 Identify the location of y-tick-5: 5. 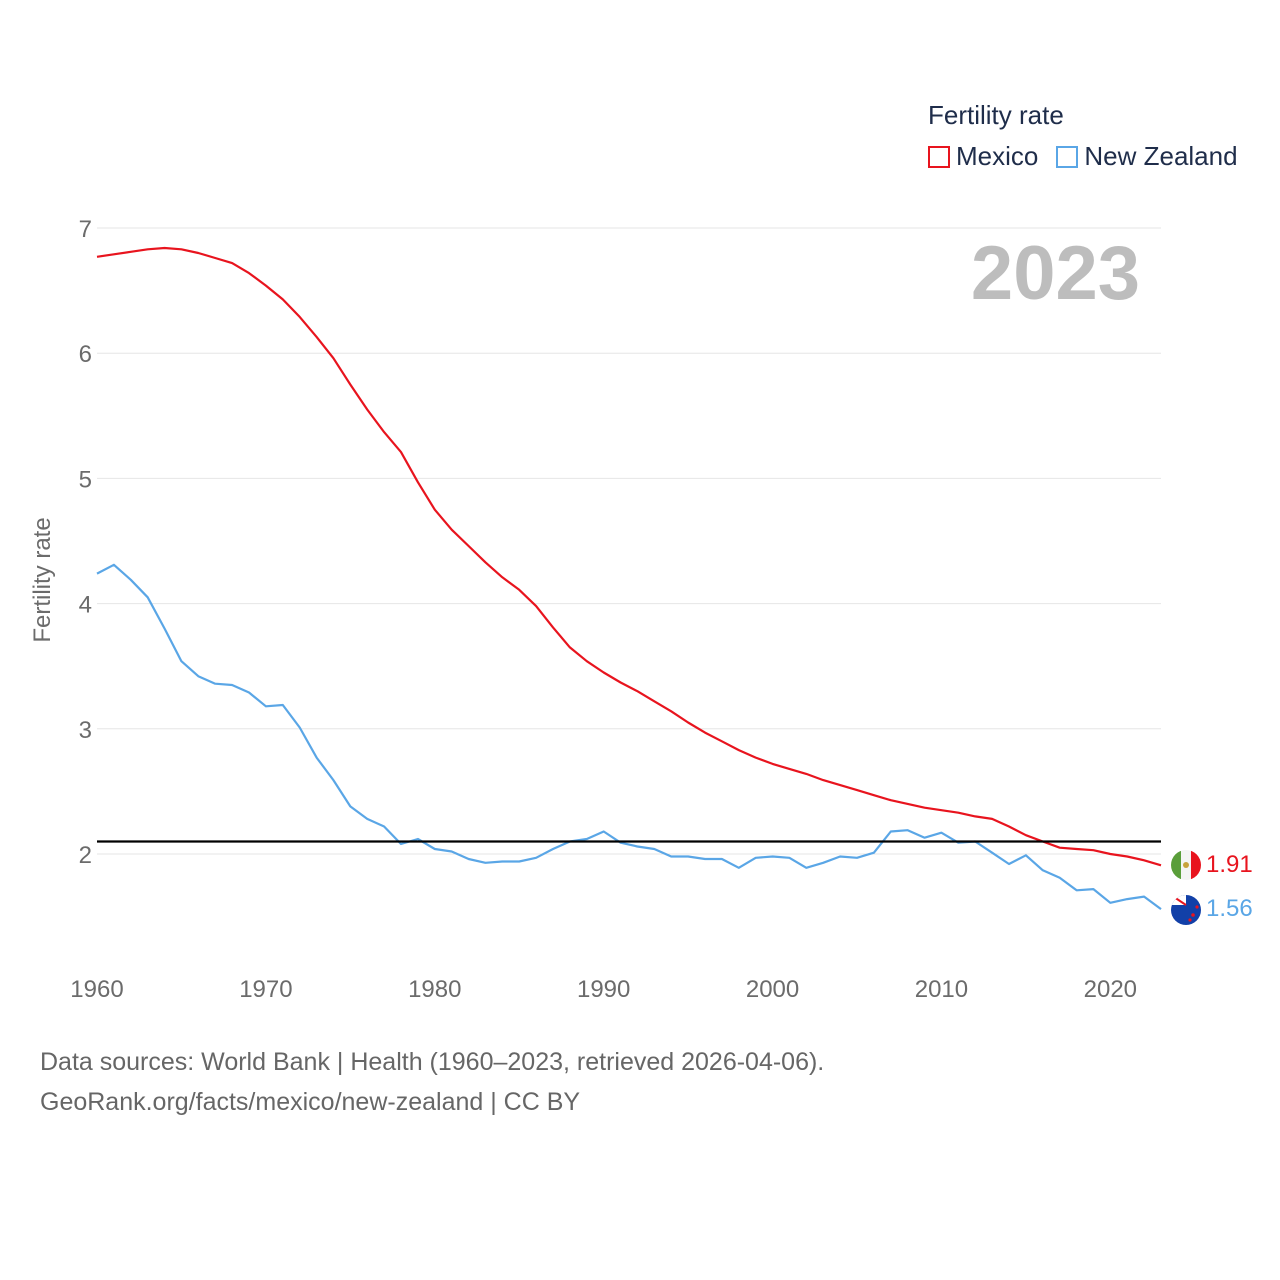
(85, 479).